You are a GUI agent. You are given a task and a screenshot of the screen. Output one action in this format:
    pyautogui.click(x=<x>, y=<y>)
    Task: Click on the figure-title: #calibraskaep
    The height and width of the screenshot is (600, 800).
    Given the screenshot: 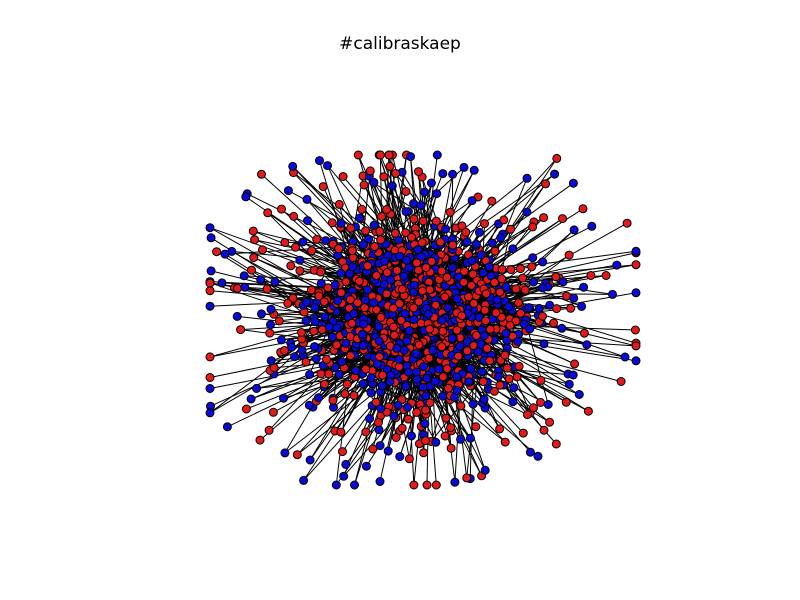 What is the action you would take?
    pyautogui.click(x=400, y=44)
    